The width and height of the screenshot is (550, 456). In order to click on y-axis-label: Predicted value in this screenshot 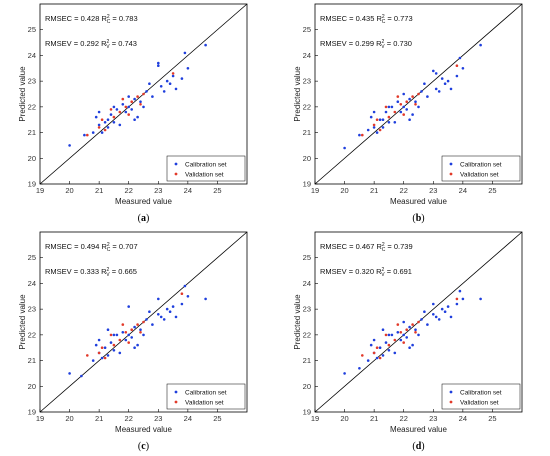, I will do `click(22, 322)`.